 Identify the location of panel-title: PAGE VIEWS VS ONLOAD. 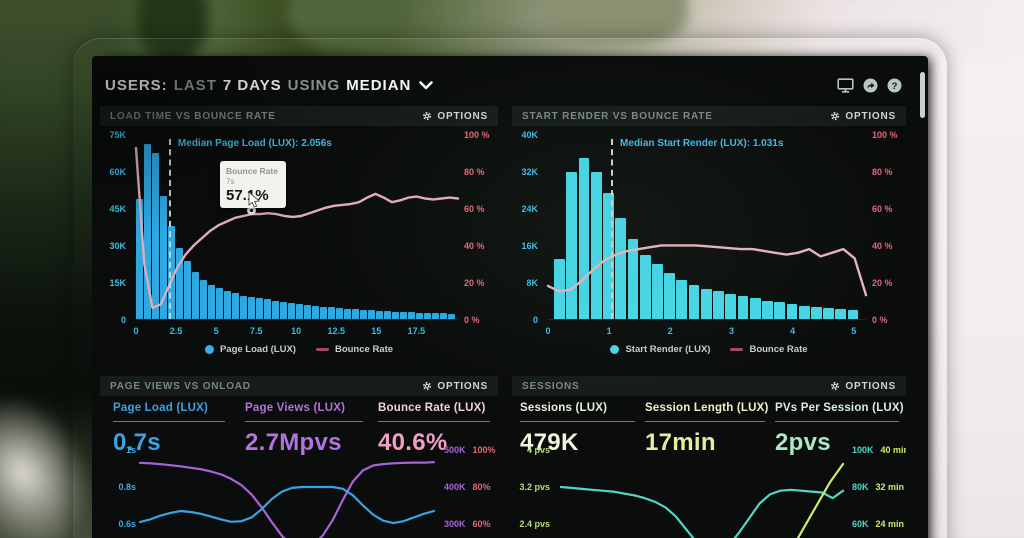
(180, 386).